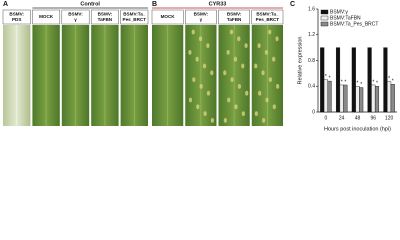 The height and width of the screenshot is (240, 400). I want to click on panel-label: B, so click(154, 4).